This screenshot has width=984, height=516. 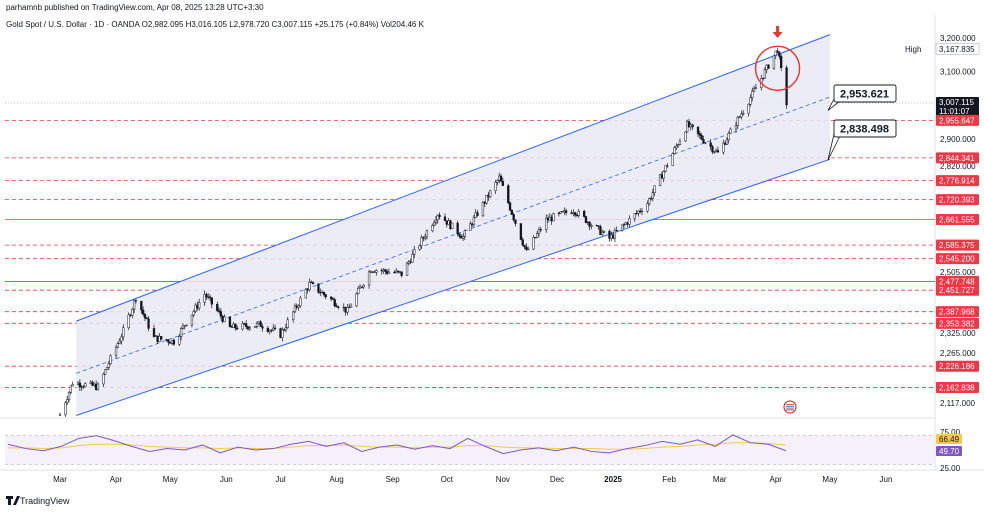 What do you see at coordinates (38, 501) in the screenshot?
I see `brand: TradingView` at bounding box center [38, 501].